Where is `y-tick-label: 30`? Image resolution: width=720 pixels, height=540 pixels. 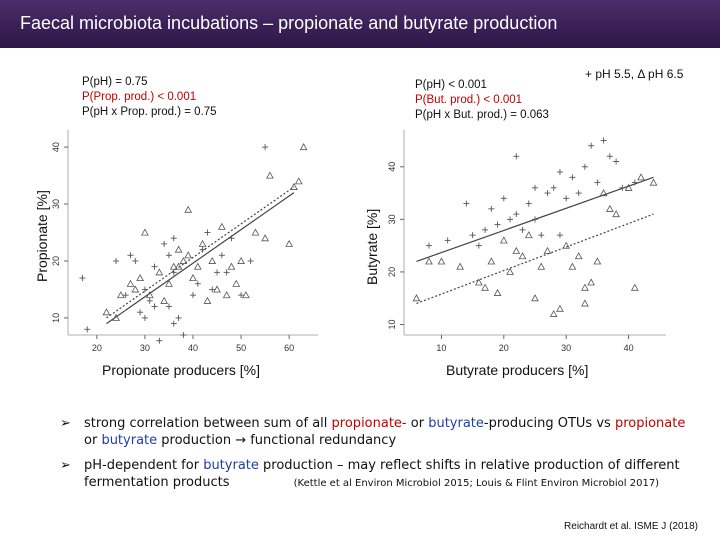 y-tick-label: 30 is located at coordinates (392, 219).